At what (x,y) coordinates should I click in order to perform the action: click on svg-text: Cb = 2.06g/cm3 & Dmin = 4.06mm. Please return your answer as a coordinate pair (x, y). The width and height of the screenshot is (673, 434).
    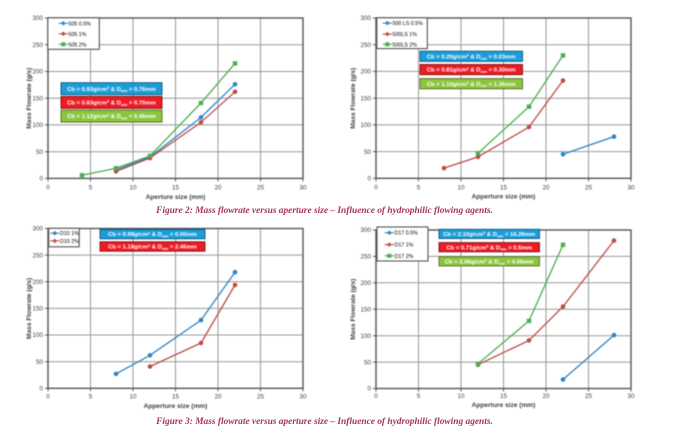
    Looking at the image, I should click on (489, 262).